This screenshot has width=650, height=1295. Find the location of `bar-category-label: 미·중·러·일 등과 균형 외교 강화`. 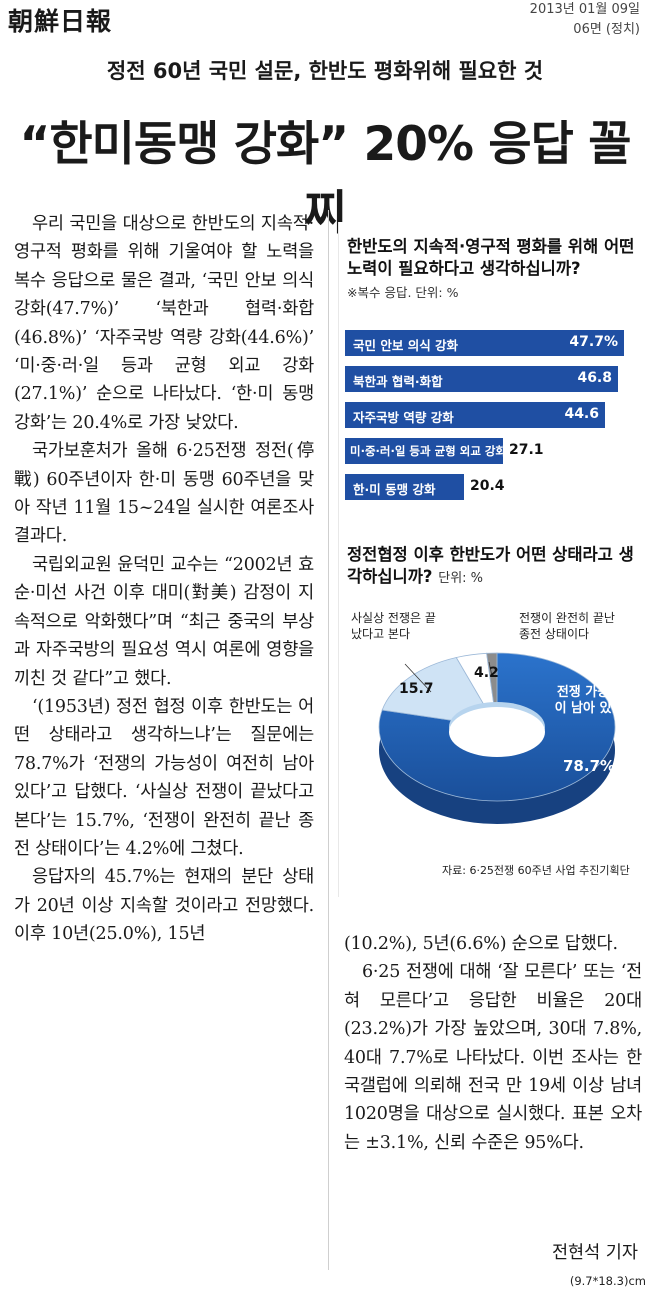

bar-category-label: 미·중·러·일 등과 균형 외교 강화 is located at coordinates (428, 451).